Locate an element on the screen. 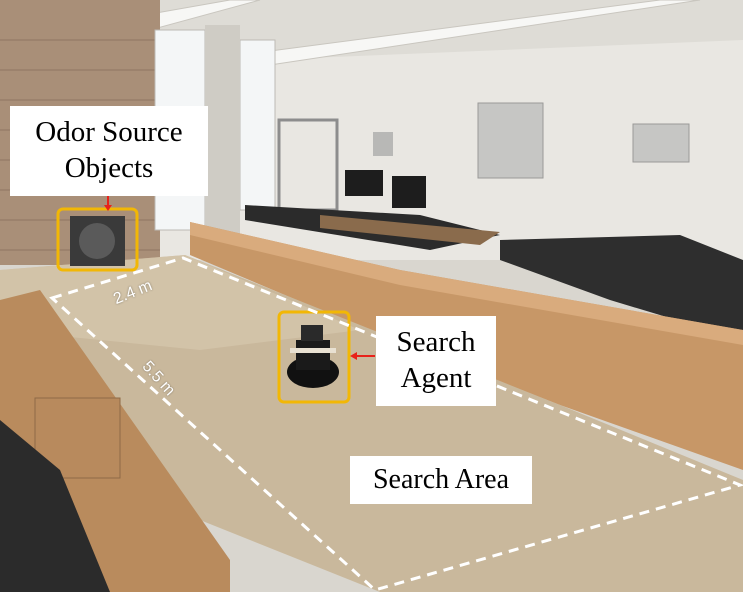 The width and height of the screenshot is (743, 592). search-area-label: Search Area is located at coordinates (441, 480).